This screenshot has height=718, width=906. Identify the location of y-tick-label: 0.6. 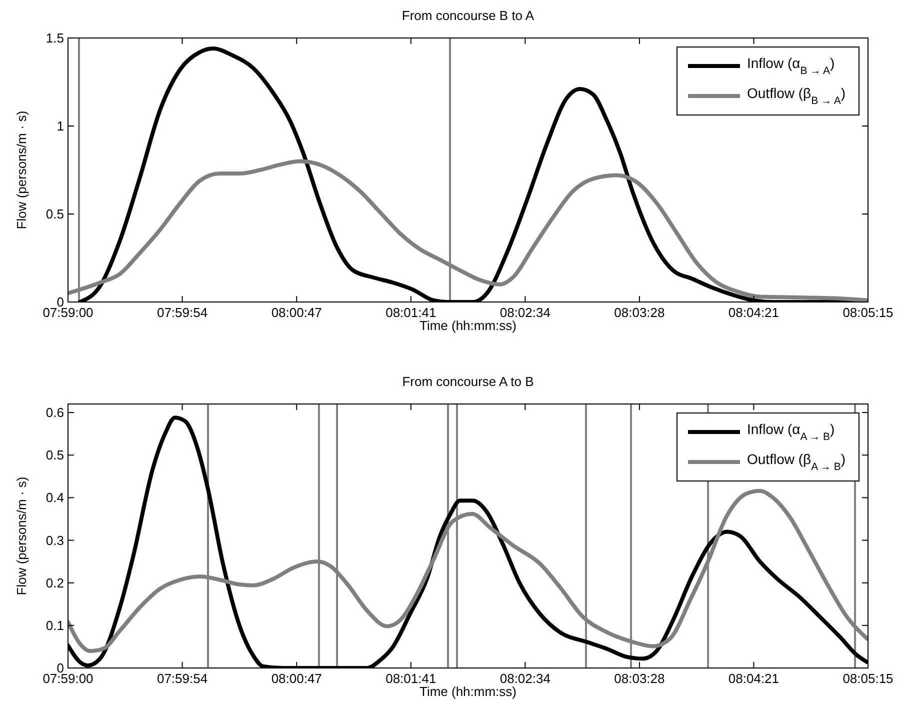
(55, 412).